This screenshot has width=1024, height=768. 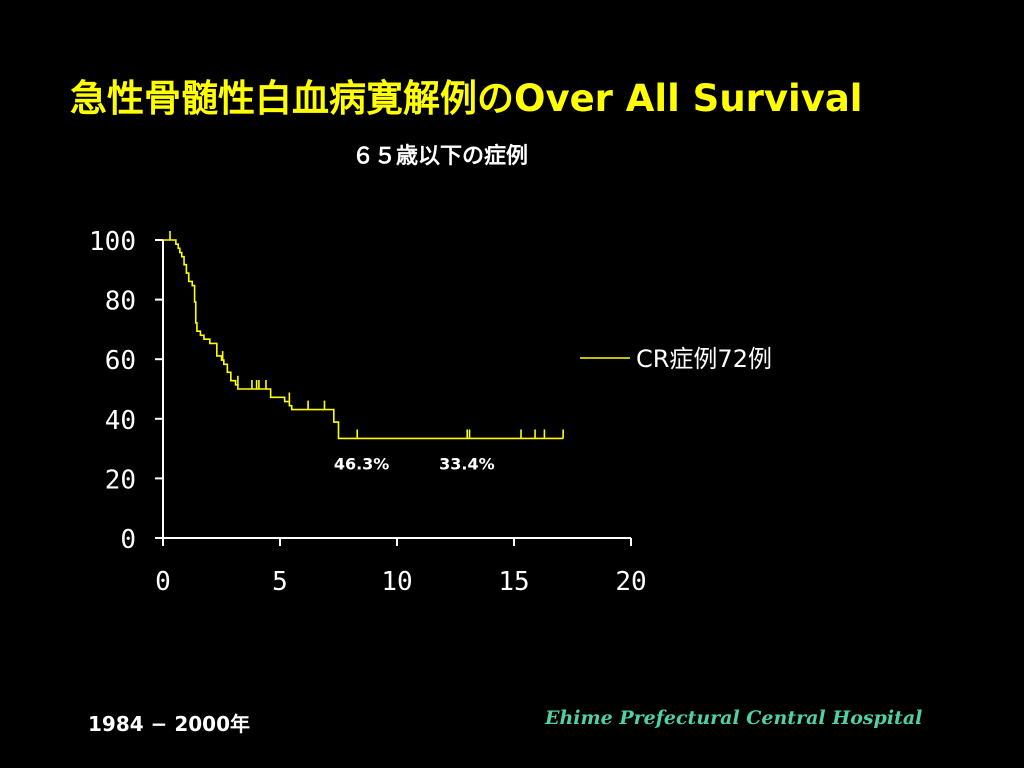 What do you see at coordinates (513, 582) in the screenshot?
I see `x-tick-label: 15` at bounding box center [513, 582].